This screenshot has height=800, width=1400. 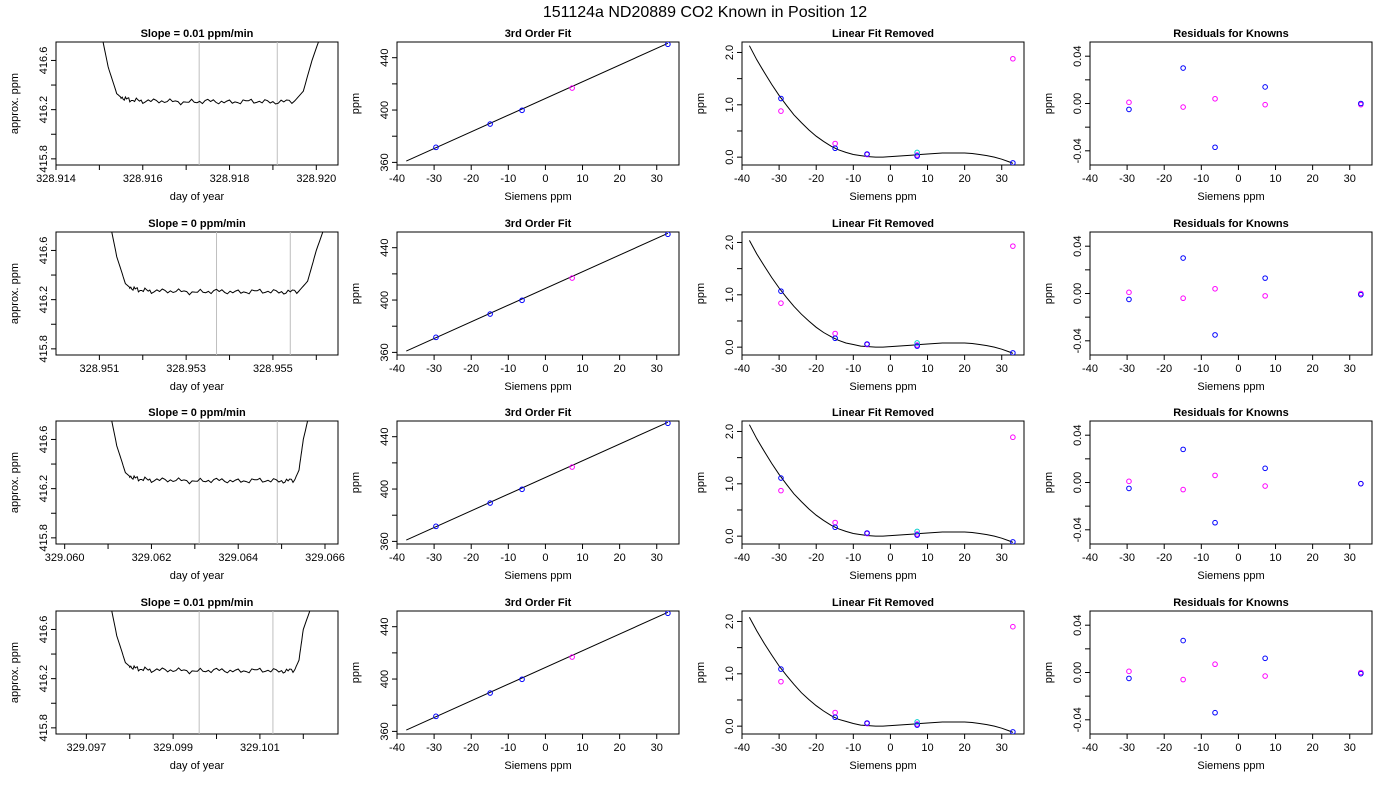 What do you see at coordinates (44, 440) in the screenshot?
I see `y-tick-label: 416.6` at bounding box center [44, 440].